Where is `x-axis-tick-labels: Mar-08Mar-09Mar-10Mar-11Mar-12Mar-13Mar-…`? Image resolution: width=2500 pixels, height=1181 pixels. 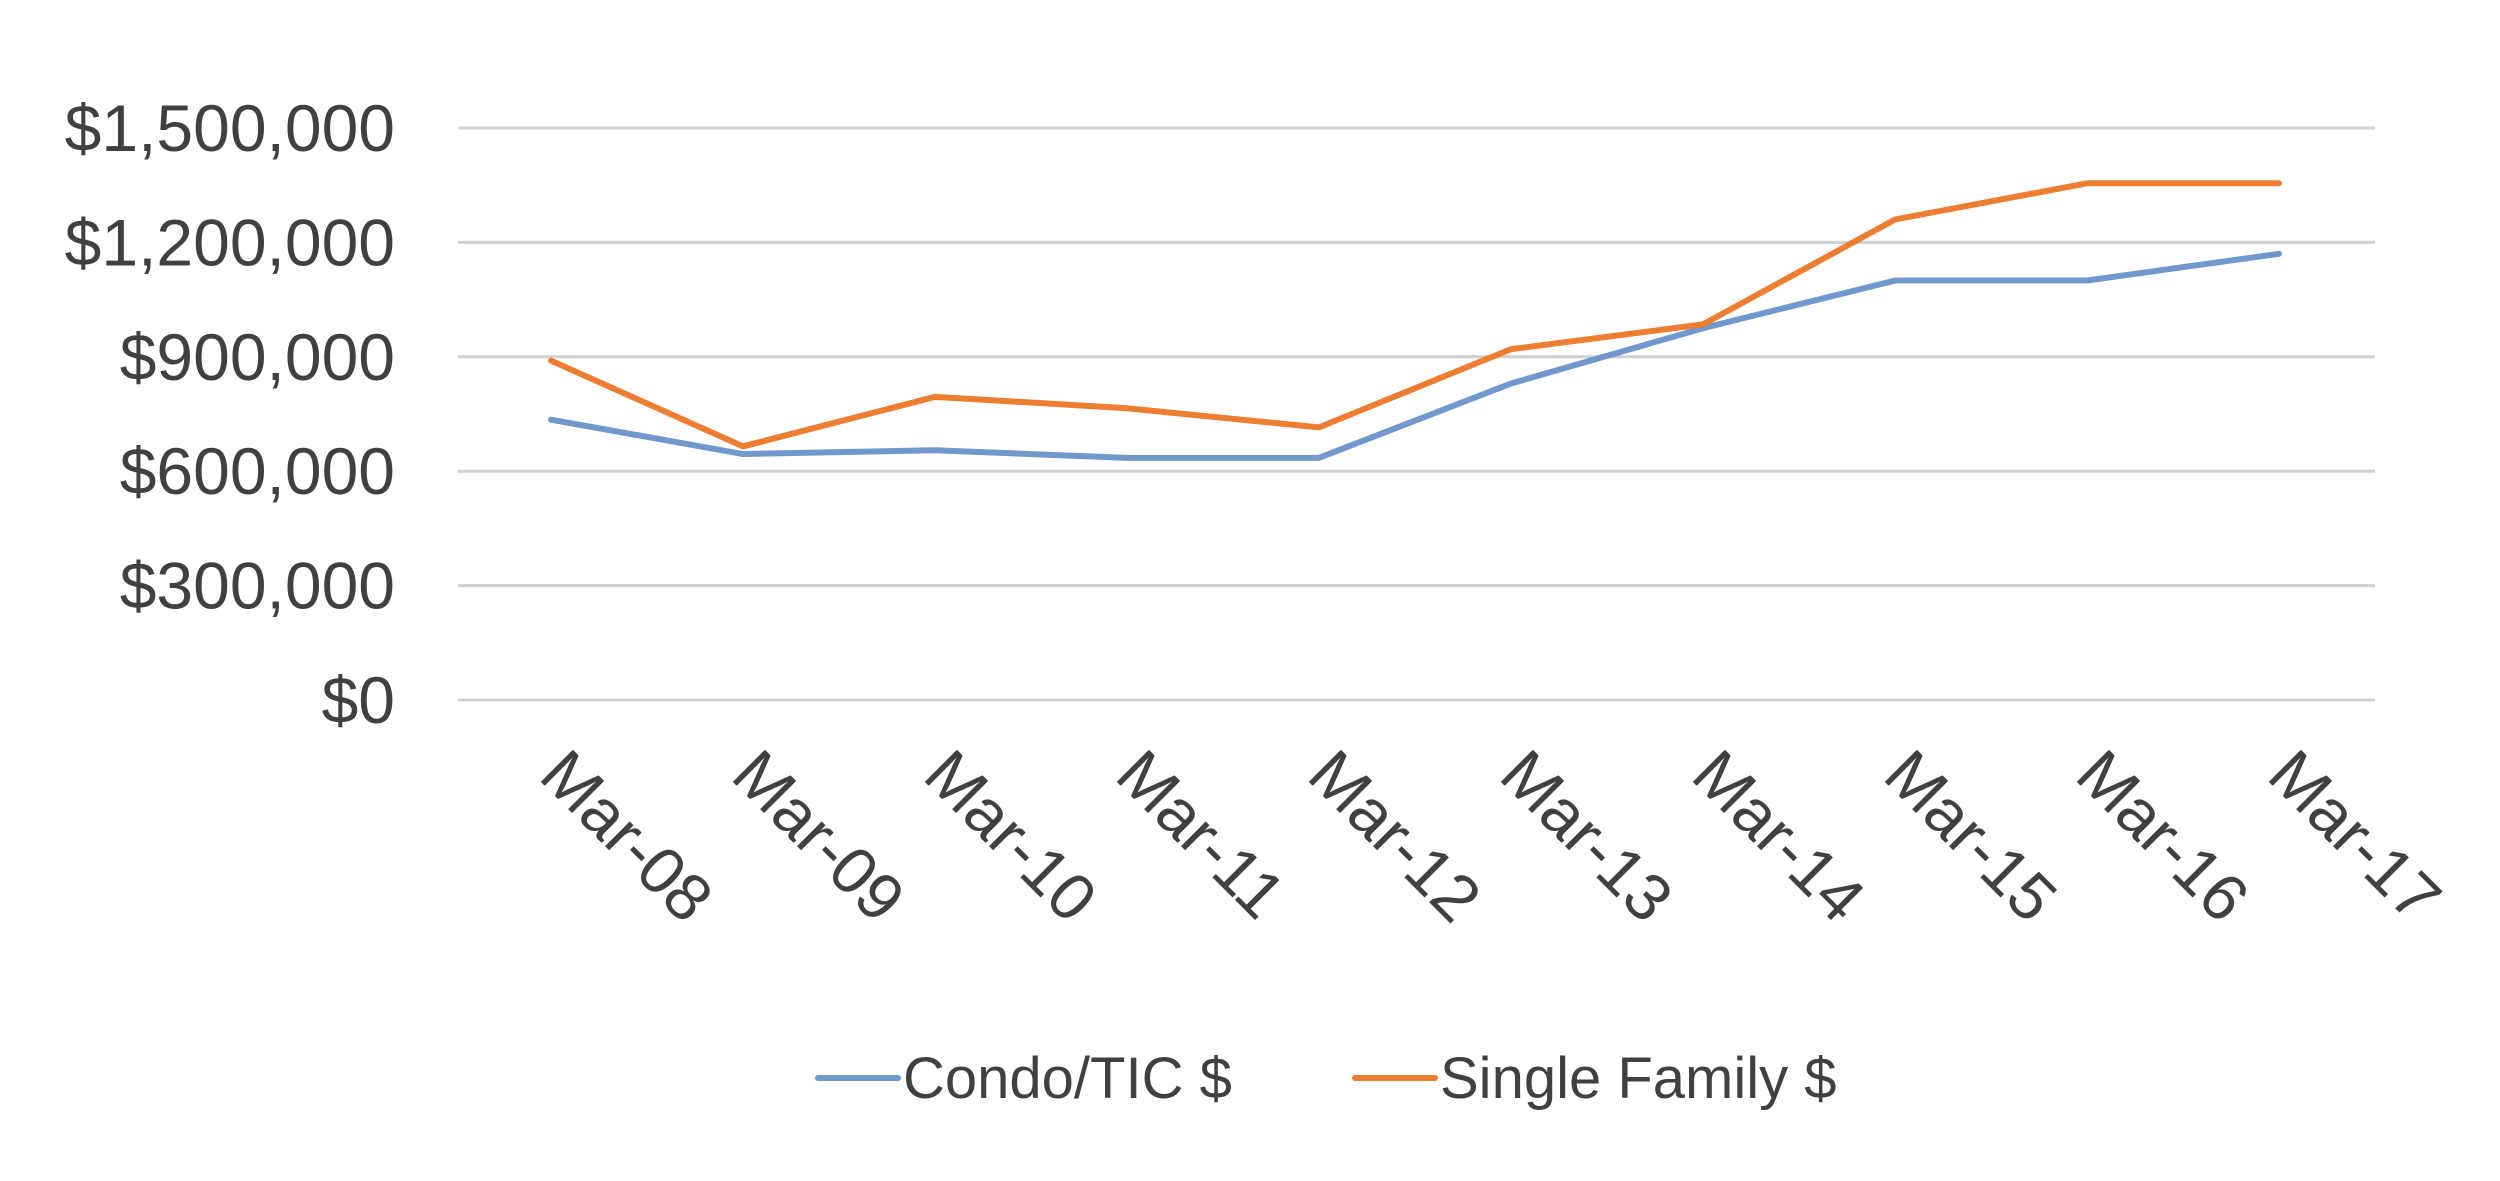 x-axis-tick-labels: Mar-08Mar-09Mar-10Mar-11Mar-12Mar-13Mar-… is located at coordinates (1491, 836).